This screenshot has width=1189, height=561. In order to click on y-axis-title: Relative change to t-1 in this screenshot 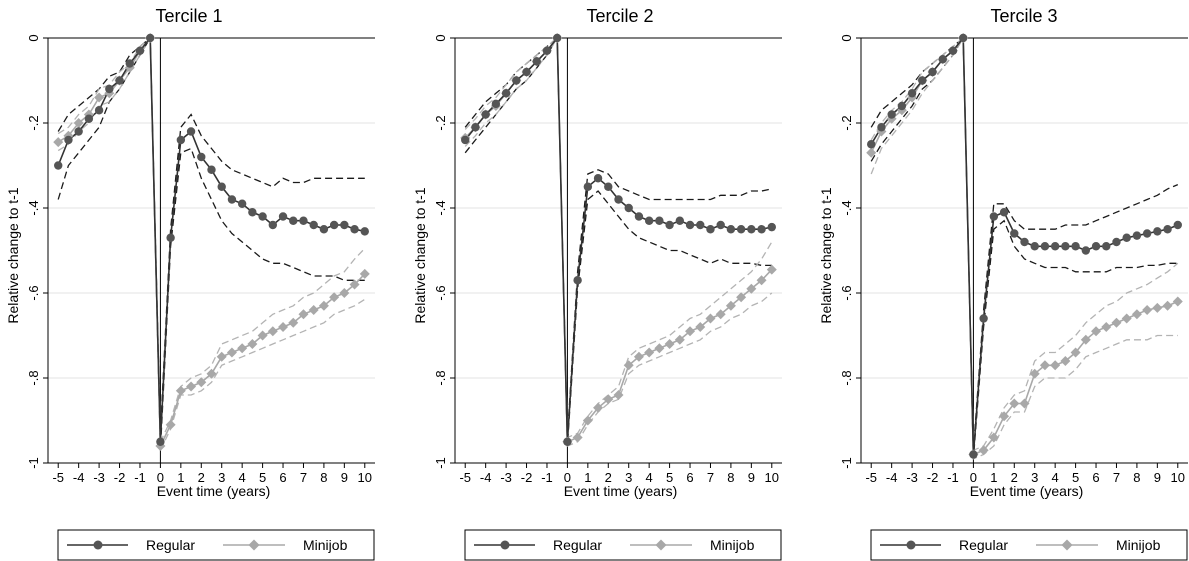, I will do `click(420, 255)`.